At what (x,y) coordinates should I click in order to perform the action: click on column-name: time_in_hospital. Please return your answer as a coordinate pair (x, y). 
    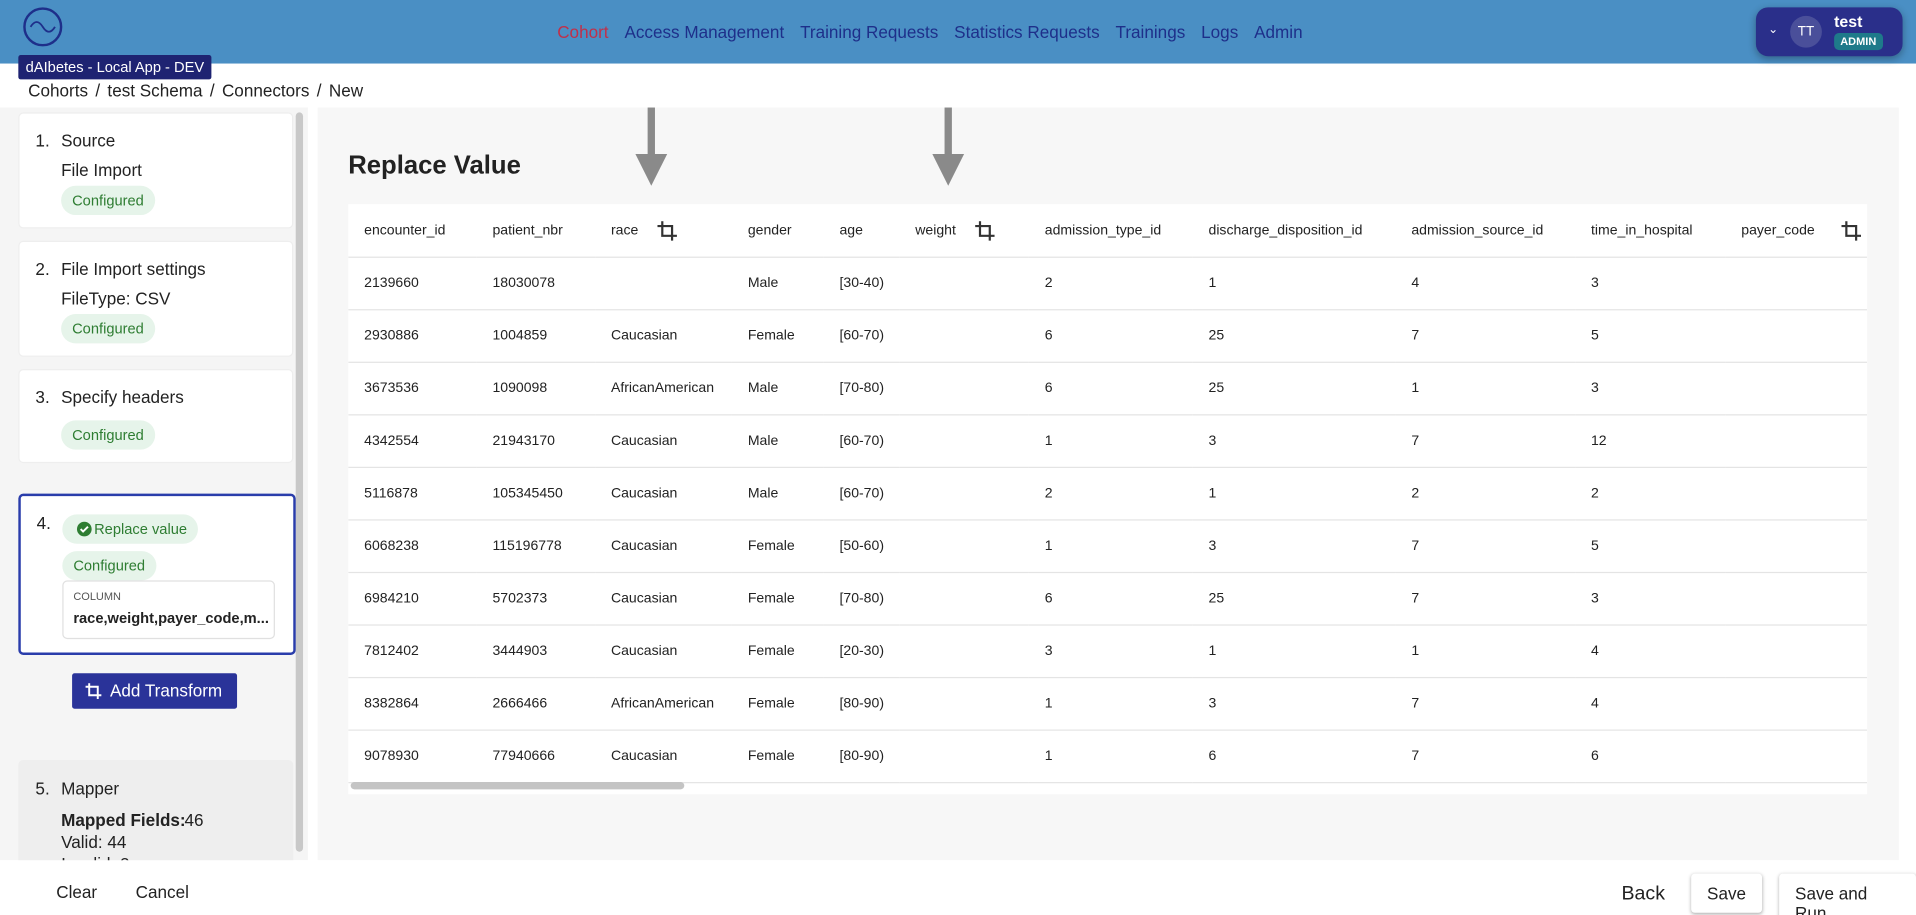
    Looking at the image, I should click on (1641, 230).